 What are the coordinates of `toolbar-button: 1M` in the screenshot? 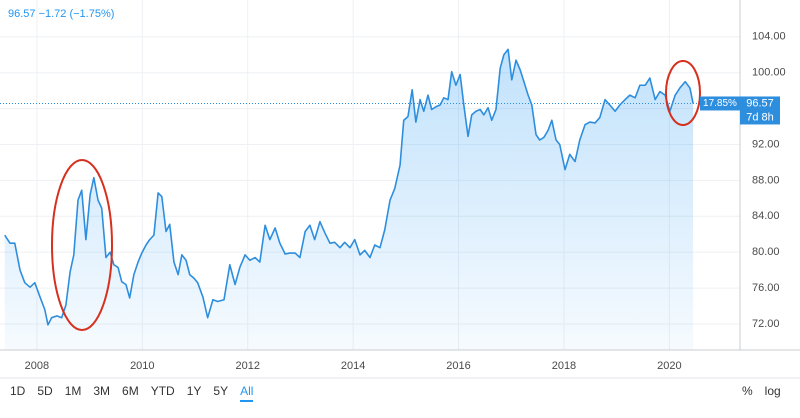 It's located at (73, 391).